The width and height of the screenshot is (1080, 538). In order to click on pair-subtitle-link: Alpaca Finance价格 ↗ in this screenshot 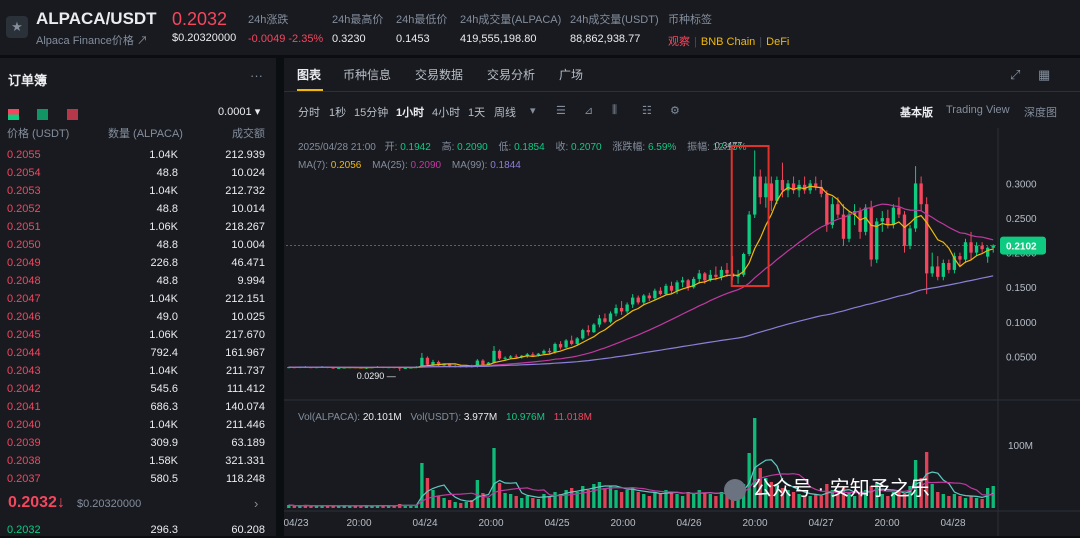, I will do `click(92, 41)`.